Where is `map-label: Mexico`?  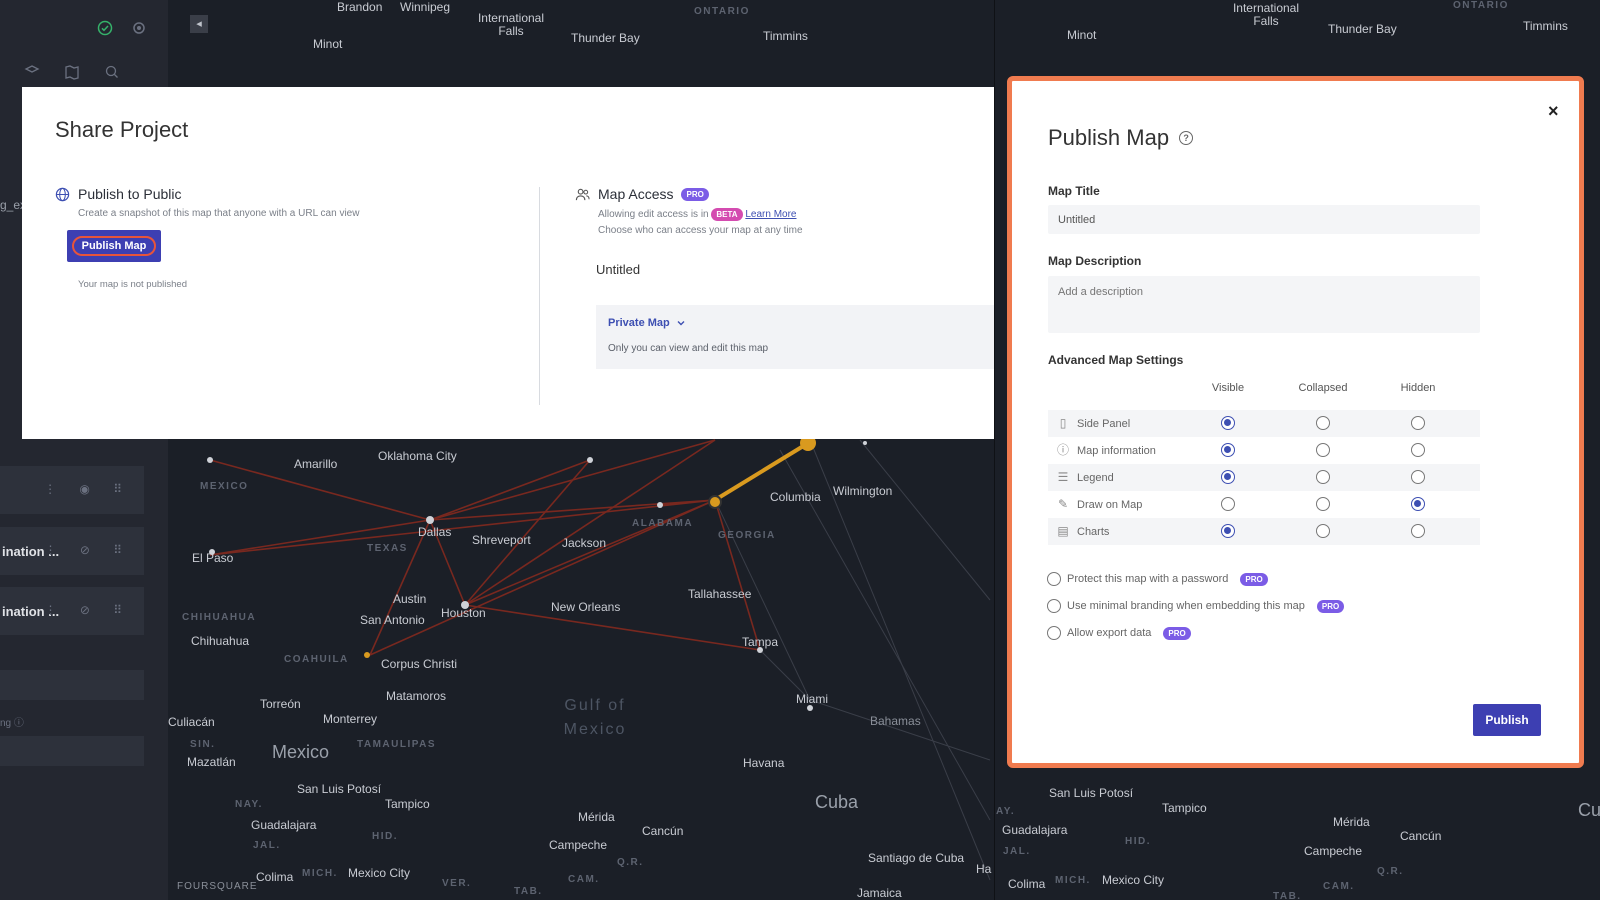
map-label: Mexico is located at coordinates (301, 752).